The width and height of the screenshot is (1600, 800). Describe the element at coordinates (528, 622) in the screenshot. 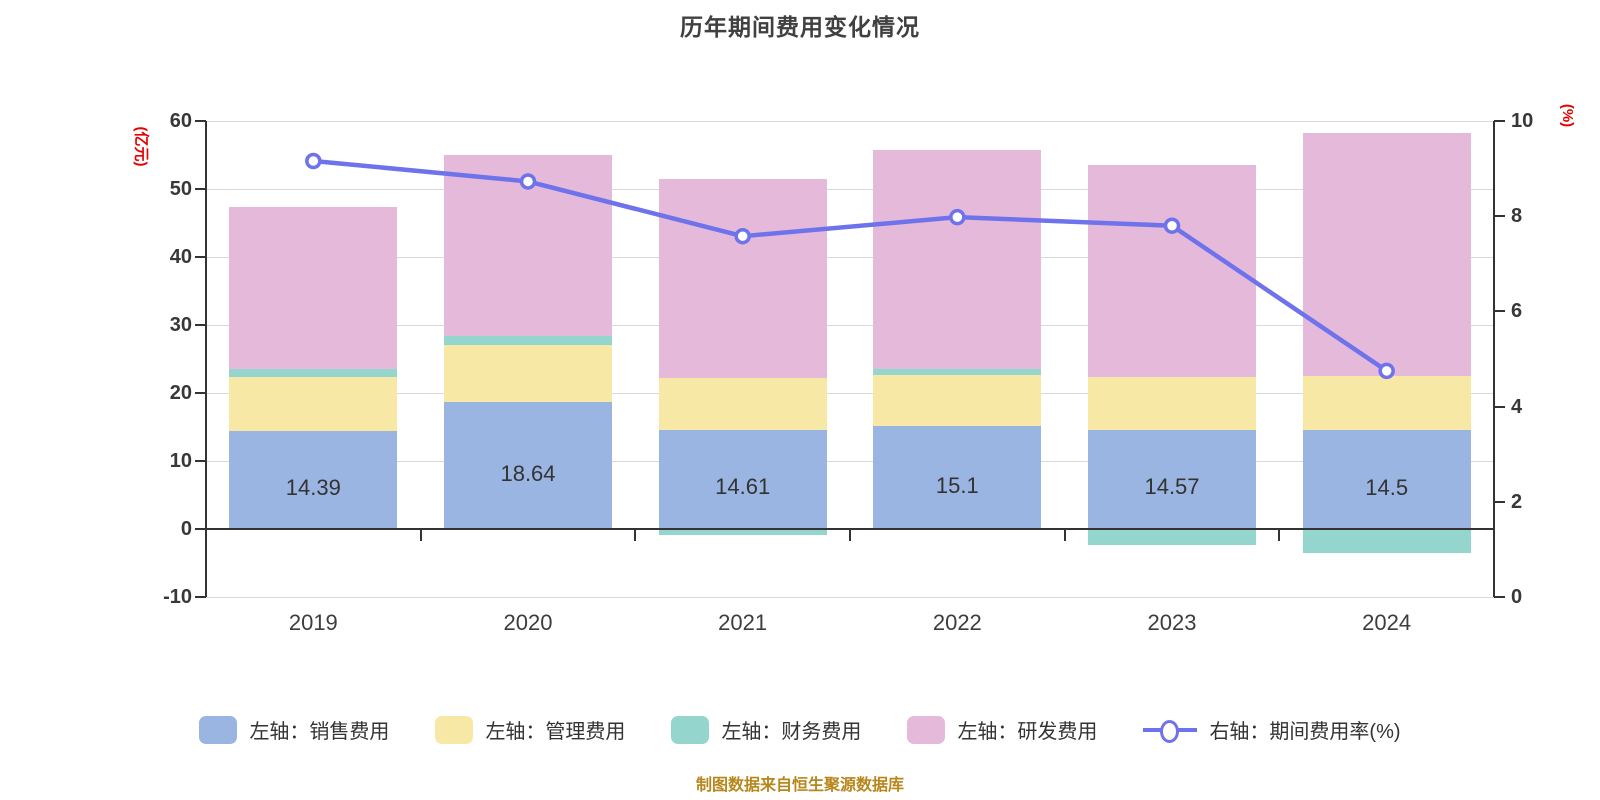

I see `x-label-2020: 2020` at that location.